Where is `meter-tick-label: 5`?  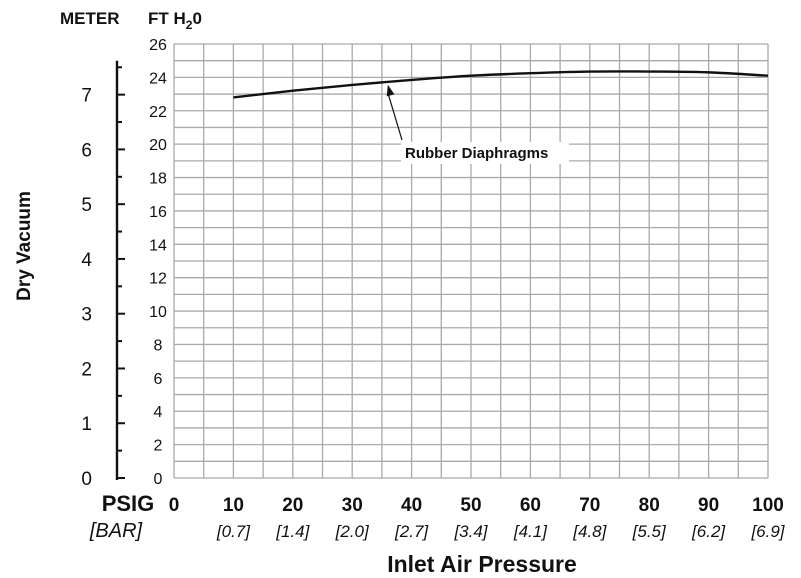 meter-tick-label: 5 is located at coordinates (86, 205).